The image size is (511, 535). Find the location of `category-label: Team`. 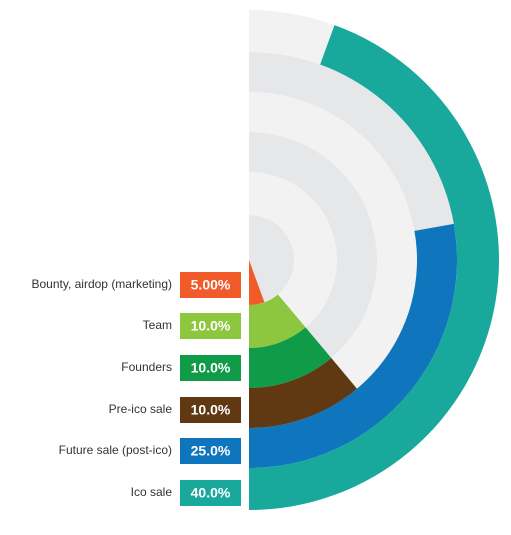

category-label: Team is located at coordinates (157, 325).